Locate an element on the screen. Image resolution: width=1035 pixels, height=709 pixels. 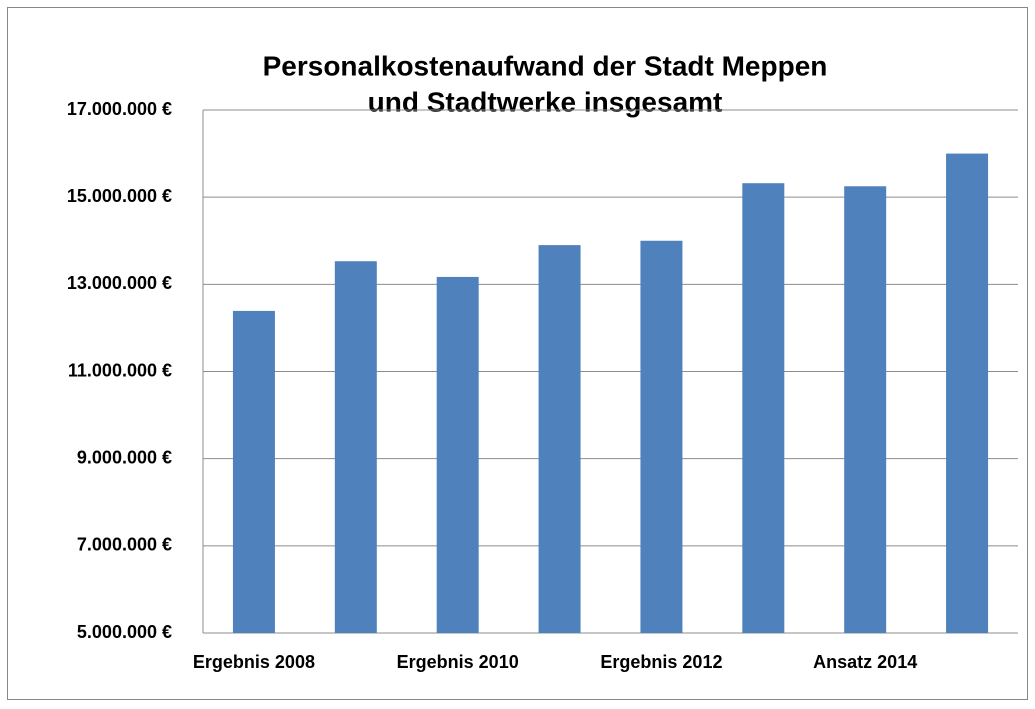
x-tick-label: Ansatz 2014 is located at coordinates (865, 662).